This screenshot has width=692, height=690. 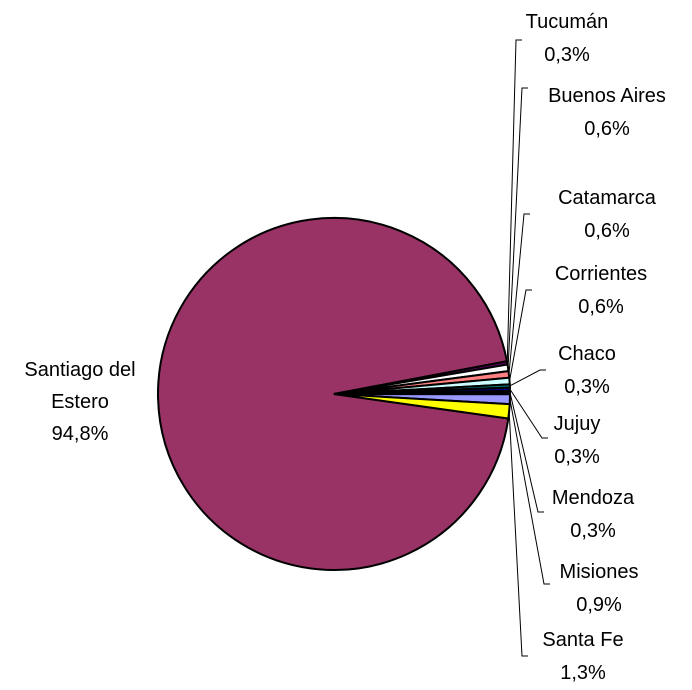 I want to click on slice-label: Corrientes, so click(x=601, y=274).